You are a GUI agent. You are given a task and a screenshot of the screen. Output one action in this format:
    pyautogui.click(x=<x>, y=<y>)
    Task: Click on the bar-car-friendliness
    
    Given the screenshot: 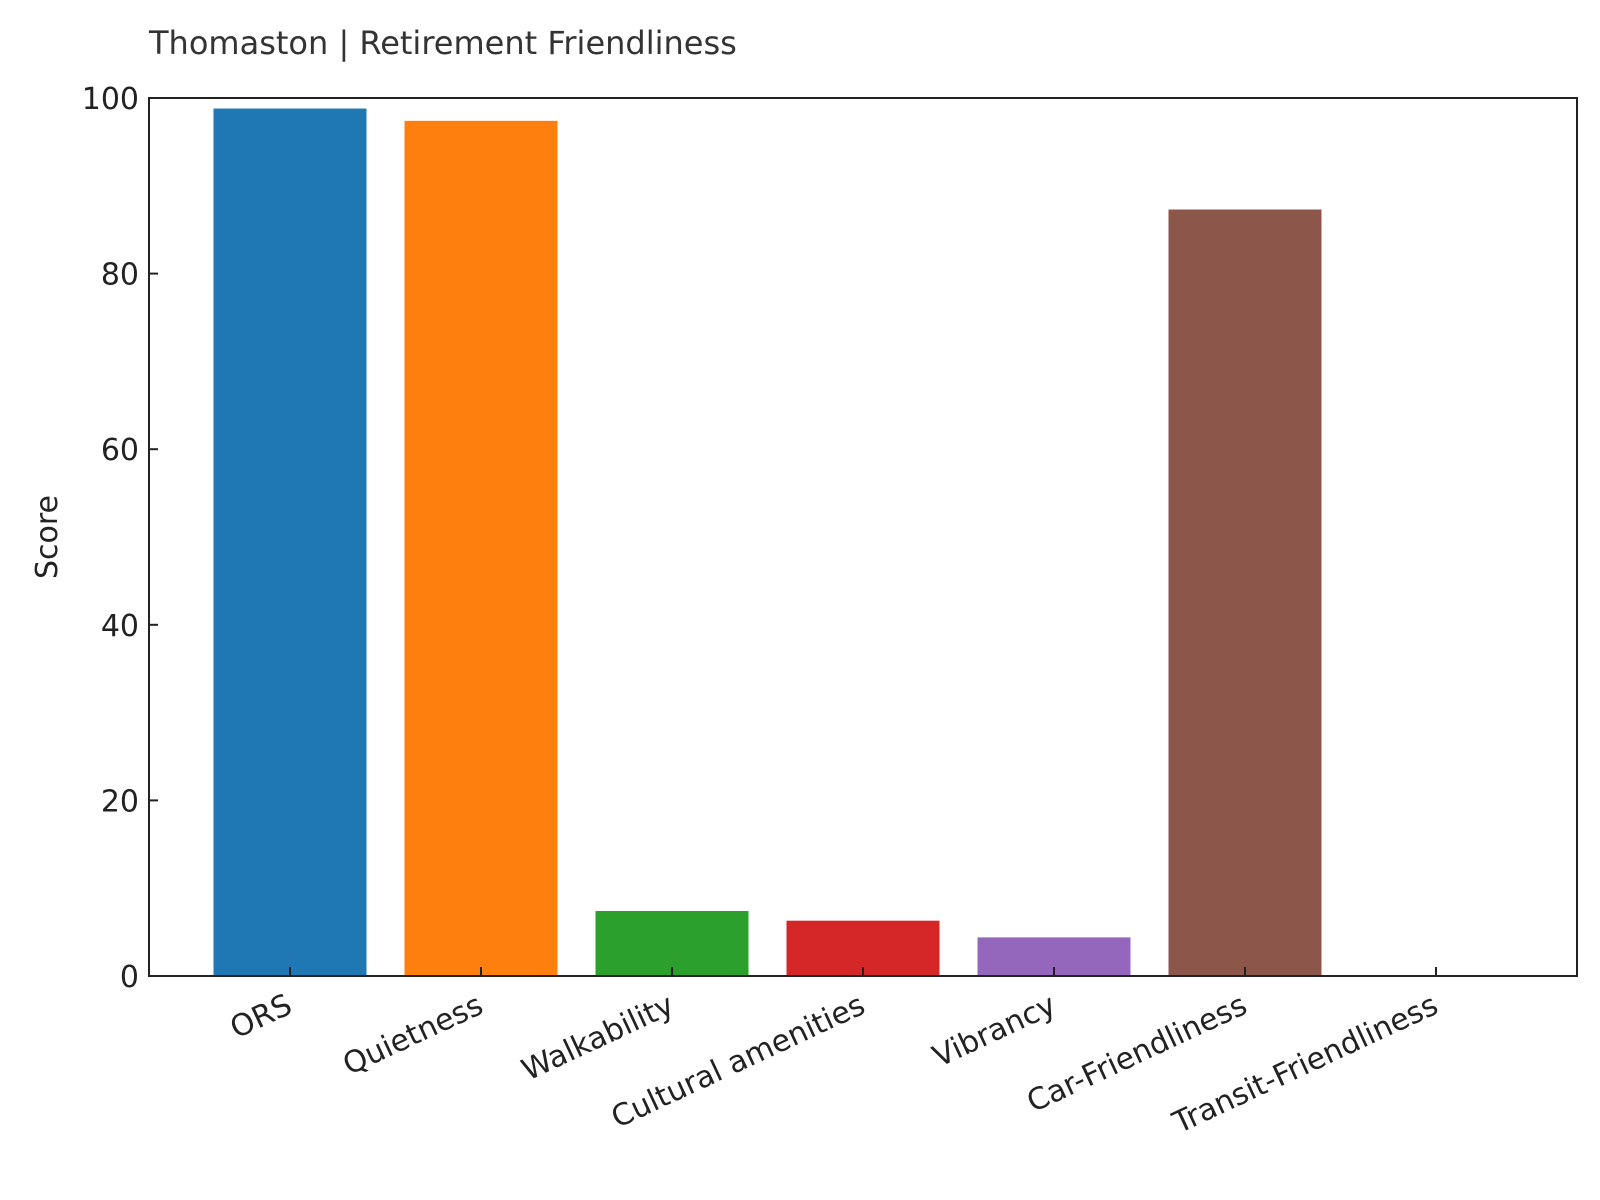 What is the action you would take?
    pyautogui.click(x=1245, y=593)
    